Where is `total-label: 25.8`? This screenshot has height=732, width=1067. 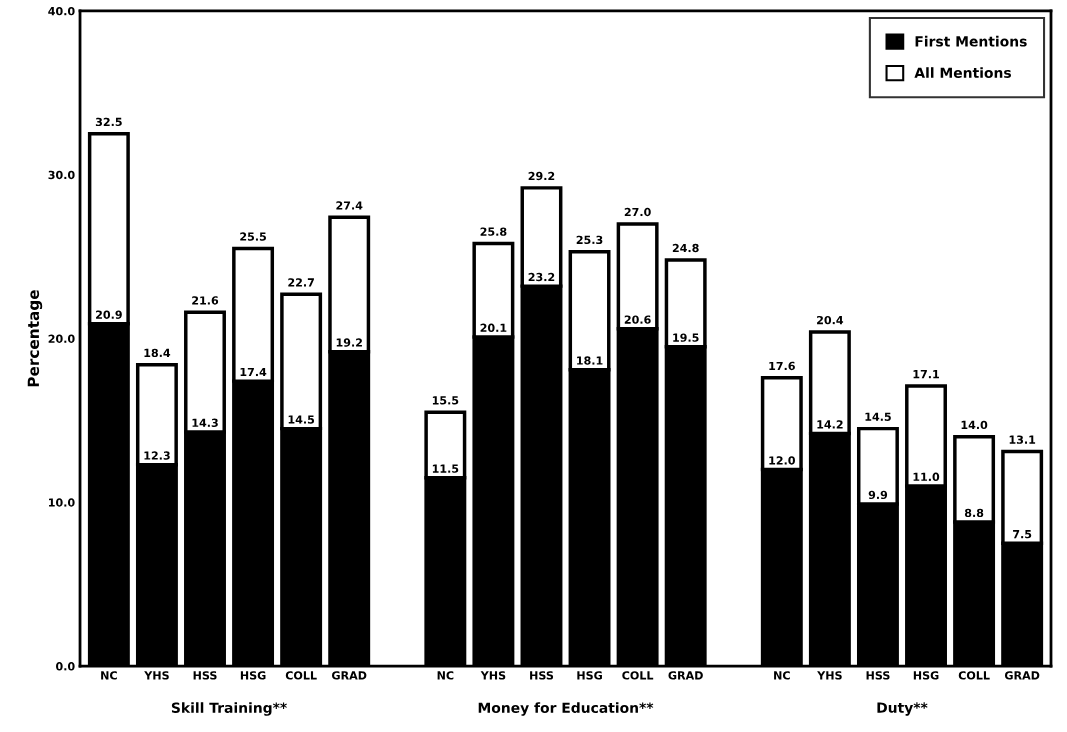 total-label: 25.8 is located at coordinates (493, 231).